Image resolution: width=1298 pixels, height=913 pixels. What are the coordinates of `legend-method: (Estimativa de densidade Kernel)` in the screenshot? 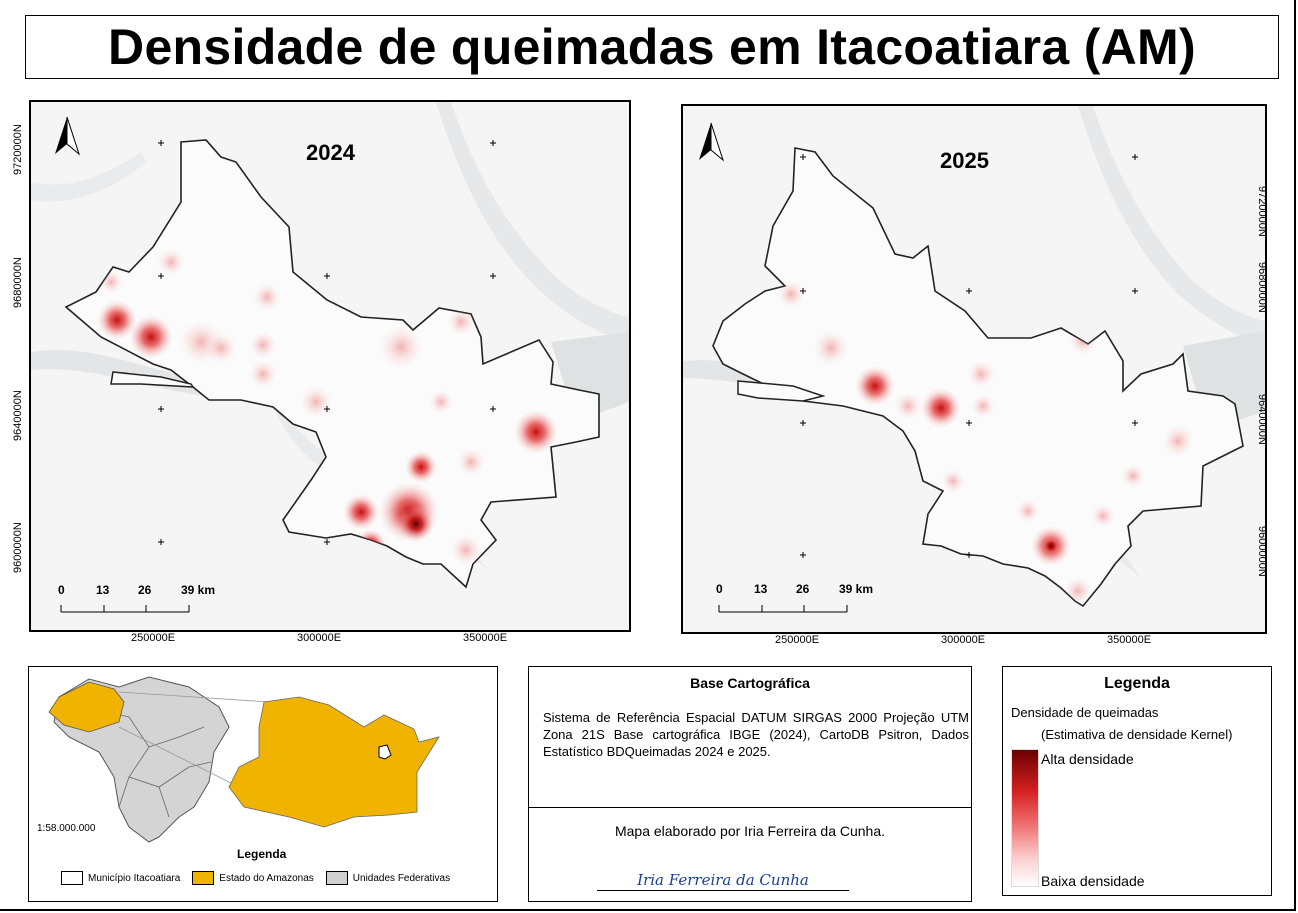 It's located at (1137, 734).